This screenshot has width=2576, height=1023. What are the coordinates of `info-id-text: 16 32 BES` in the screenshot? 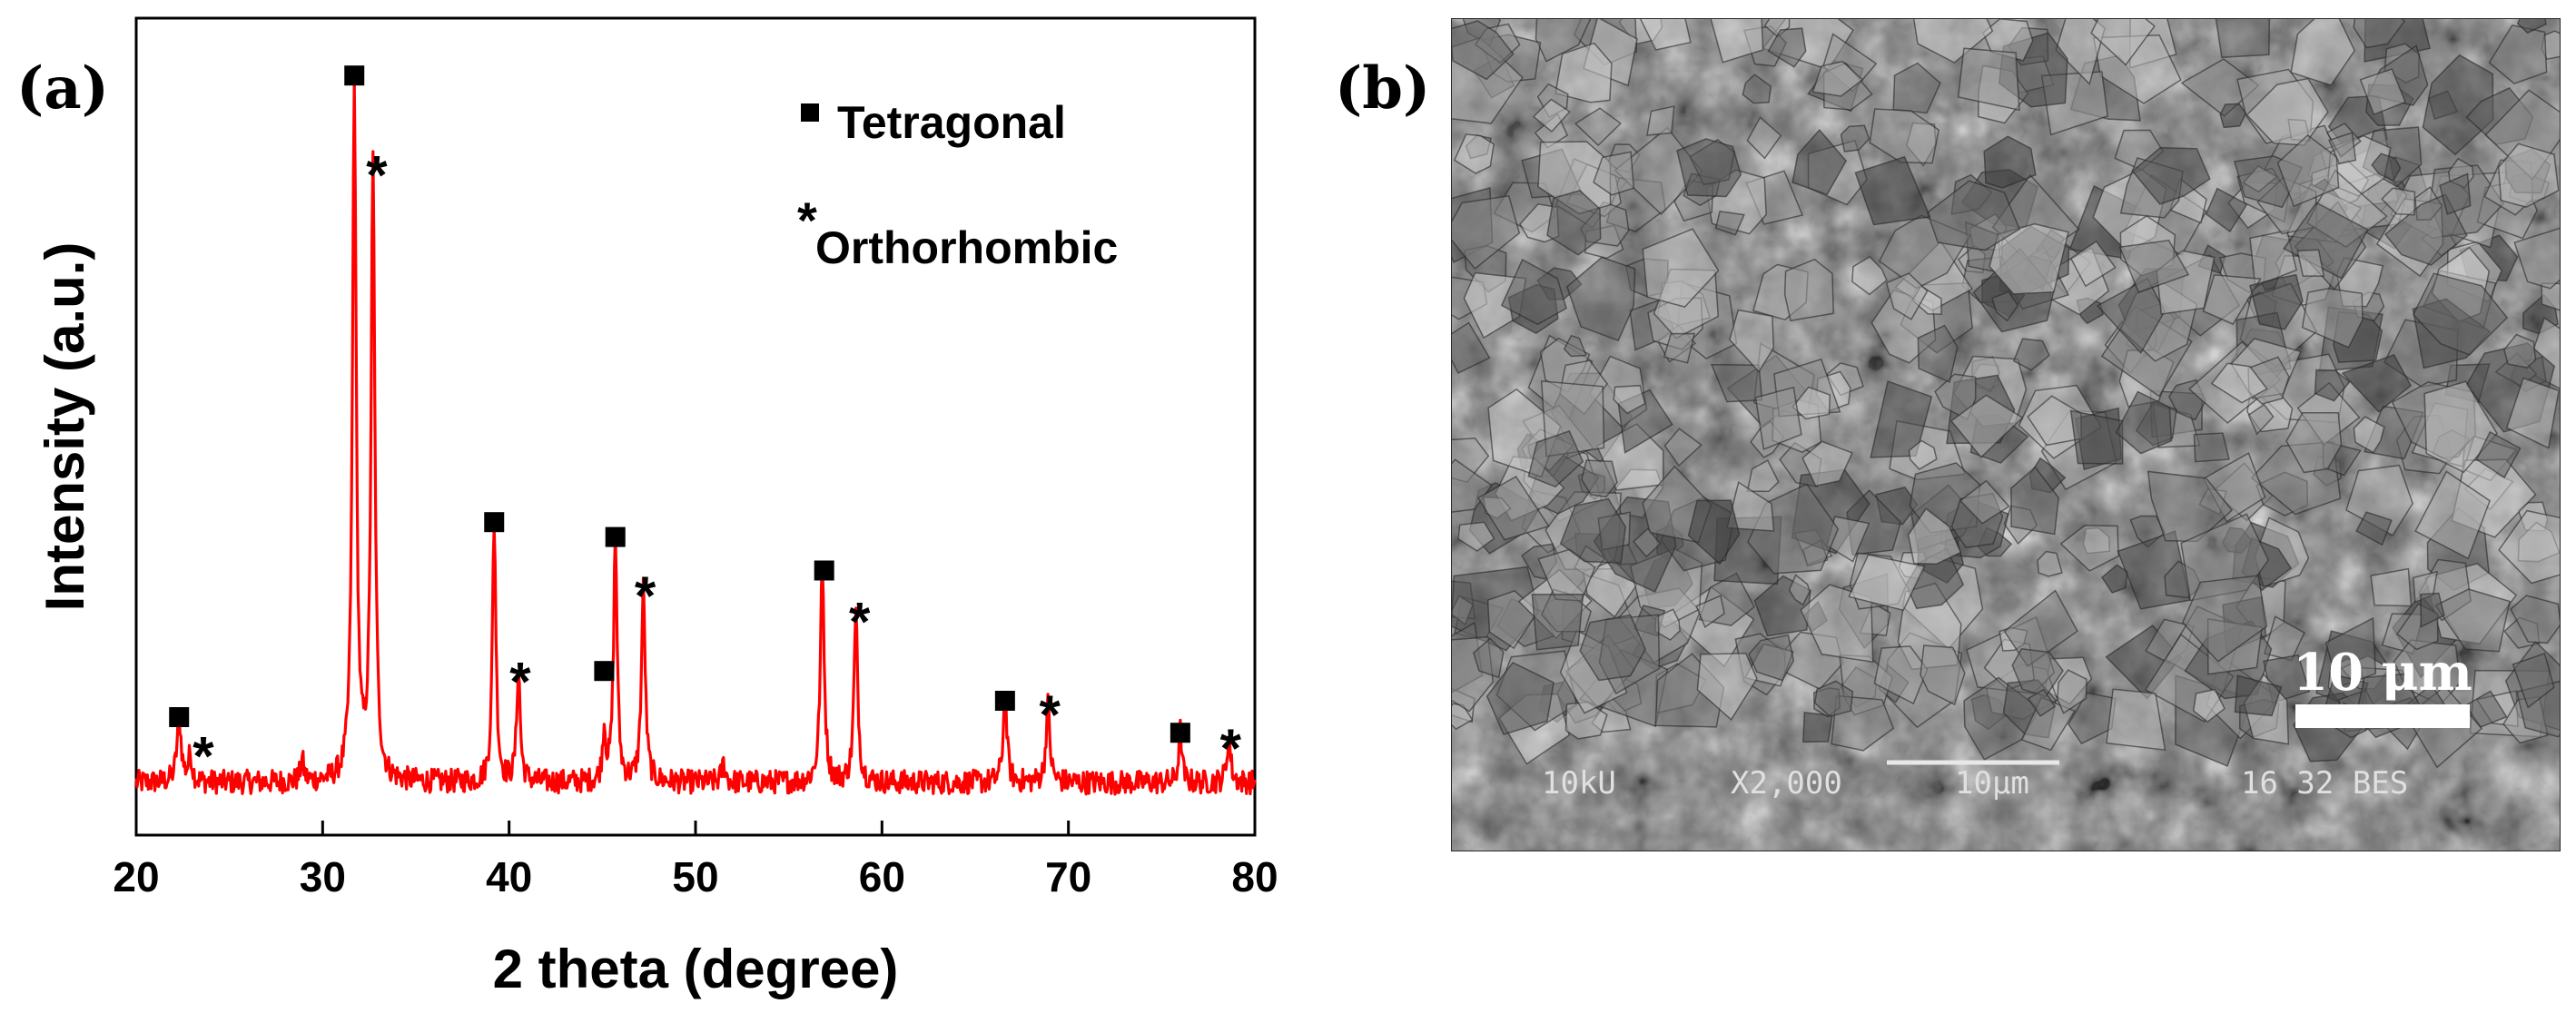 It's located at (2324, 783).